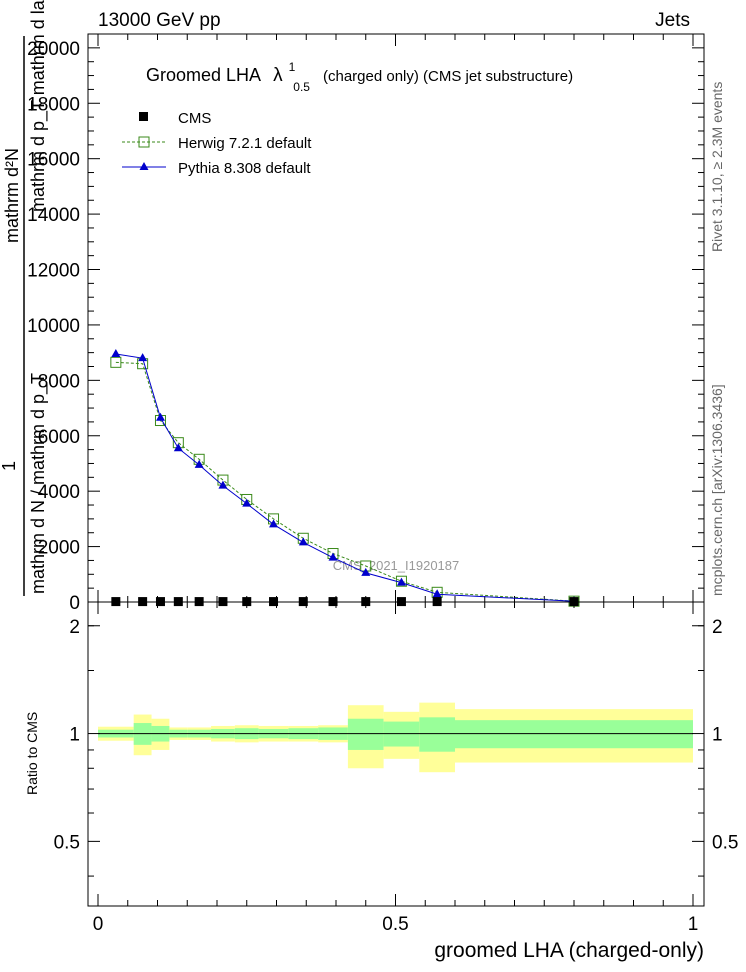 This screenshot has width=746, height=972. I want to click on x-tick-label: 0.5, so click(395, 924).